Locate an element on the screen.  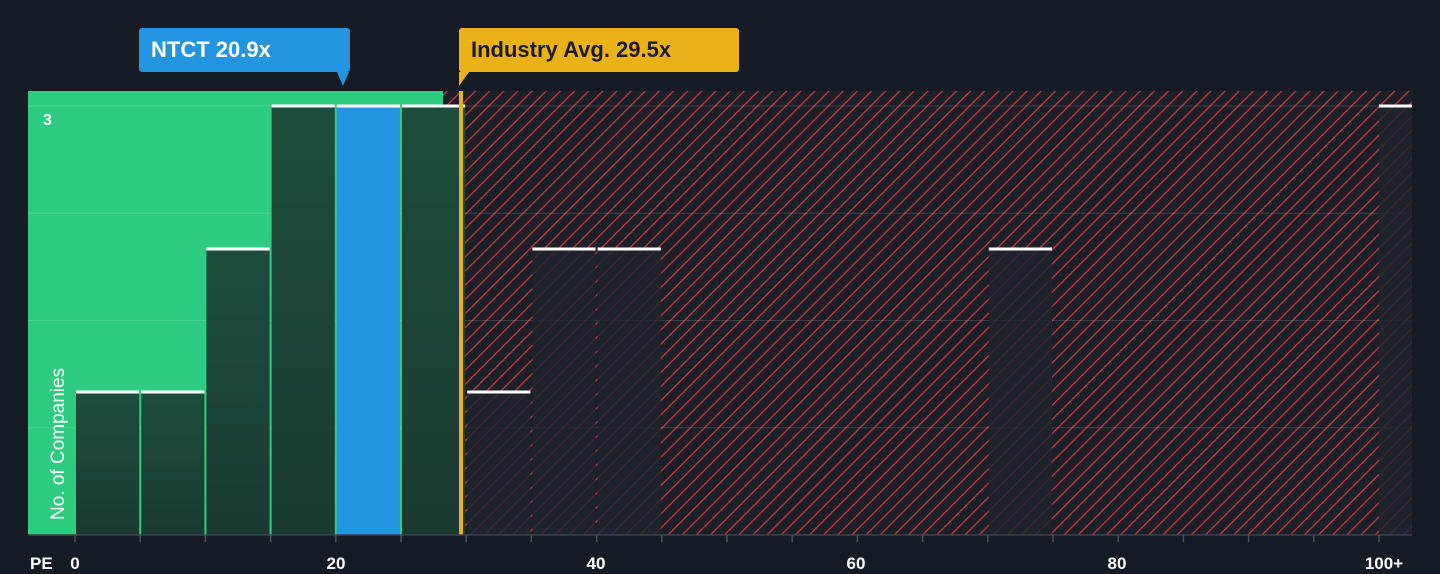
x-tick-label: 0 is located at coordinates (75, 563).